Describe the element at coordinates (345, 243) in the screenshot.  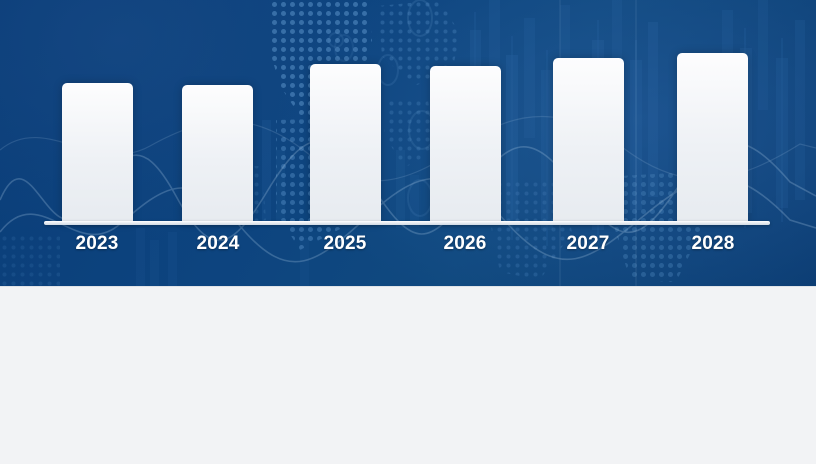
I see `x-axis-label-2025: 2025` at that location.